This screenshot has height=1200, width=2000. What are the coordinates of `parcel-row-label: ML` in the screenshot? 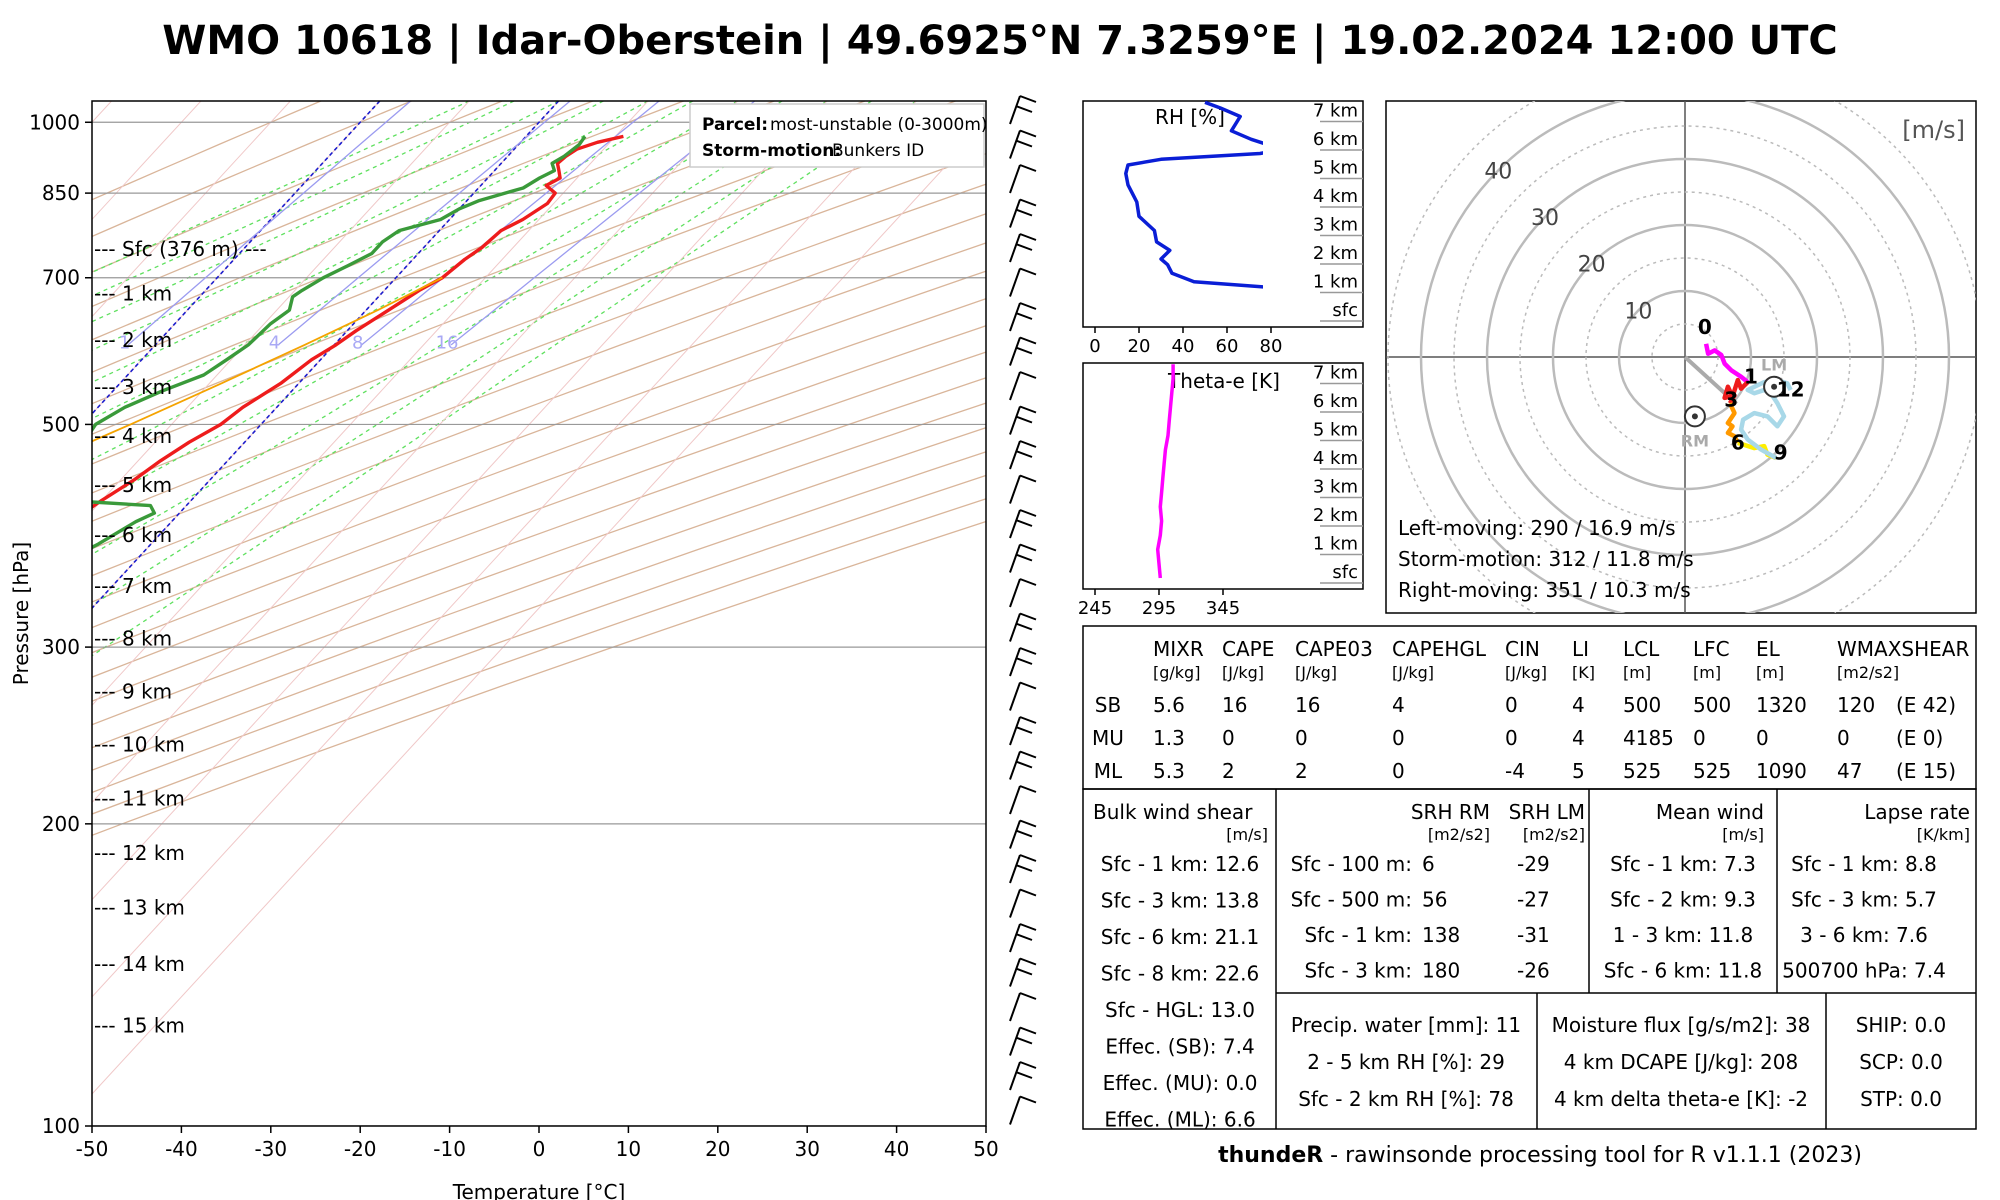 It's located at (1108, 771).